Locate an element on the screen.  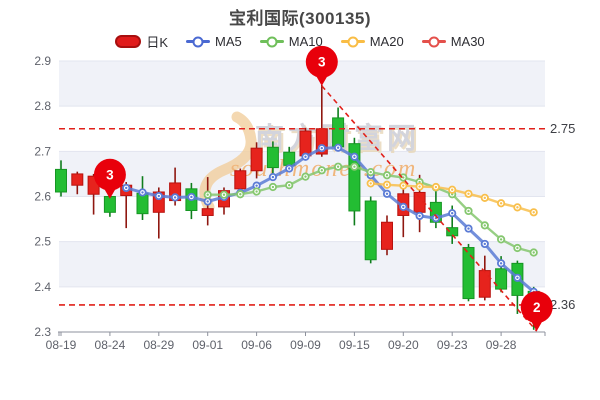
legend-item-daily-k: 日K is located at coordinates (141, 41).